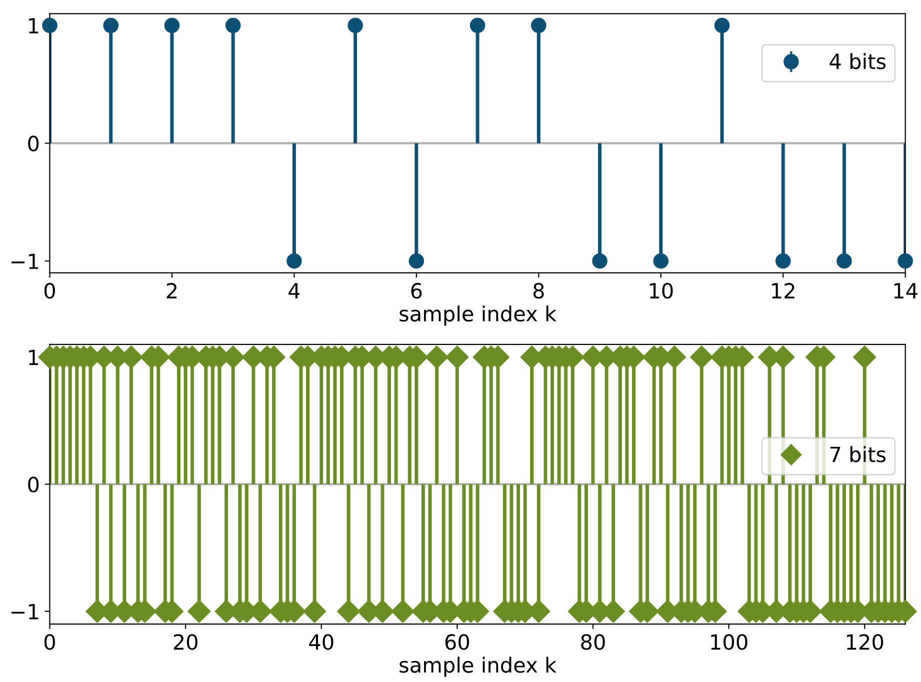 The image size is (921, 682). What do you see at coordinates (186, 642) in the screenshot?
I see `x-tick-label: 20` at bounding box center [186, 642].